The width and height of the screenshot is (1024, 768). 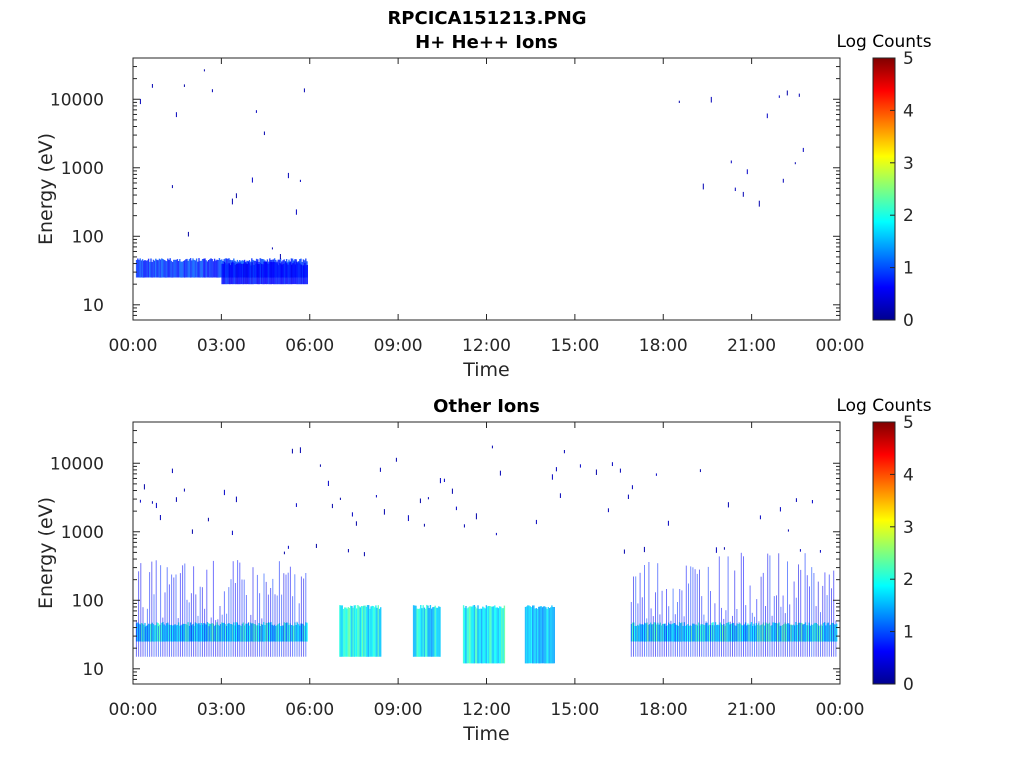 What do you see at coordinates (486, 18) in the screenshot?
I see `figure-title: RPCICA151213.PNG` at bounding box center [486, 18].